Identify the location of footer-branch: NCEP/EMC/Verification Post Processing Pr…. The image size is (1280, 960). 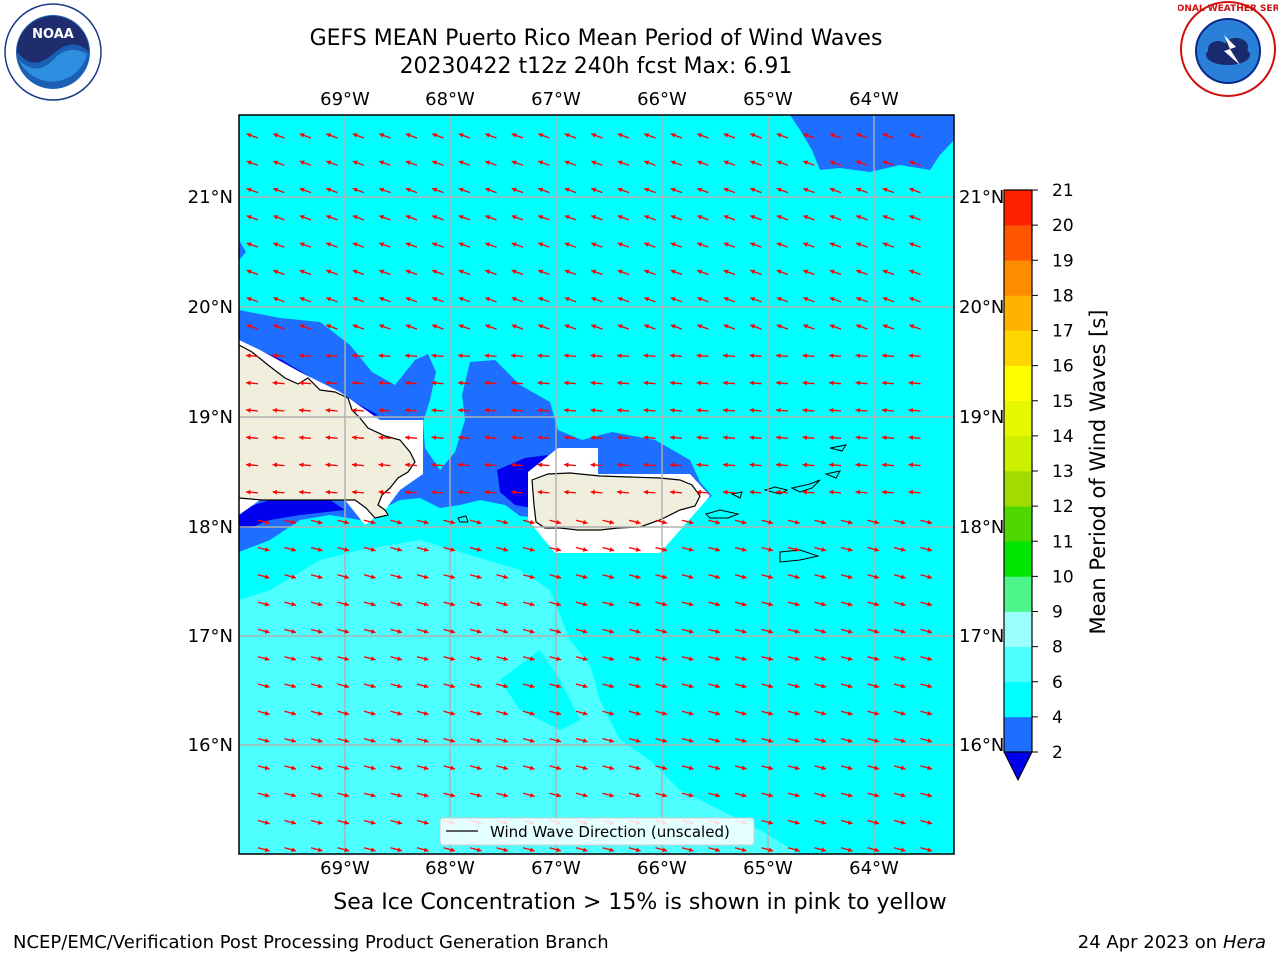
(311, 942).